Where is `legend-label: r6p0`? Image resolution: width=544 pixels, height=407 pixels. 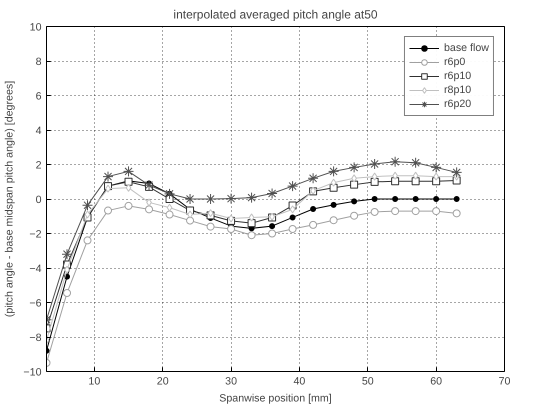 legend-label: r6p0 is located at coordinates (455, 62).